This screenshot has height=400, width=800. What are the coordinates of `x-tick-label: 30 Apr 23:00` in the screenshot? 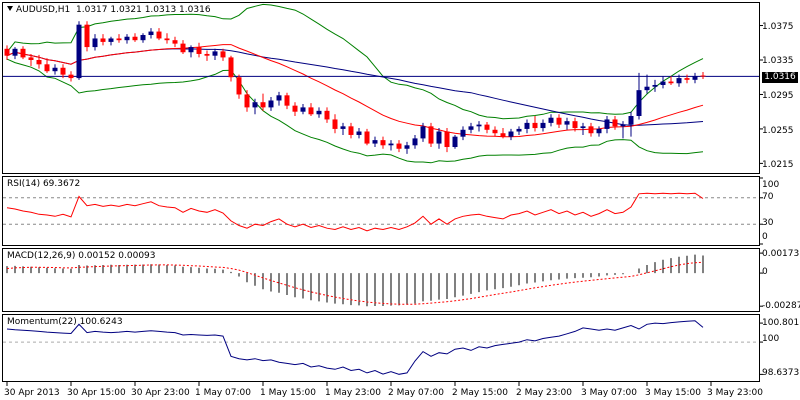 It's located at (160, 393).